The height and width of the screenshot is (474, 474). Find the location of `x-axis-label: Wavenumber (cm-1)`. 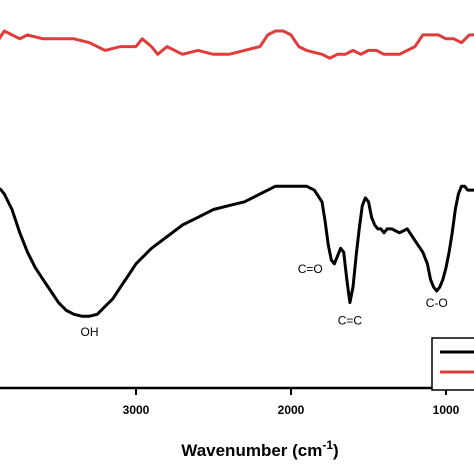

x-axis-label: Wavenumber (cm-1) is located at coordinates (259, 449).